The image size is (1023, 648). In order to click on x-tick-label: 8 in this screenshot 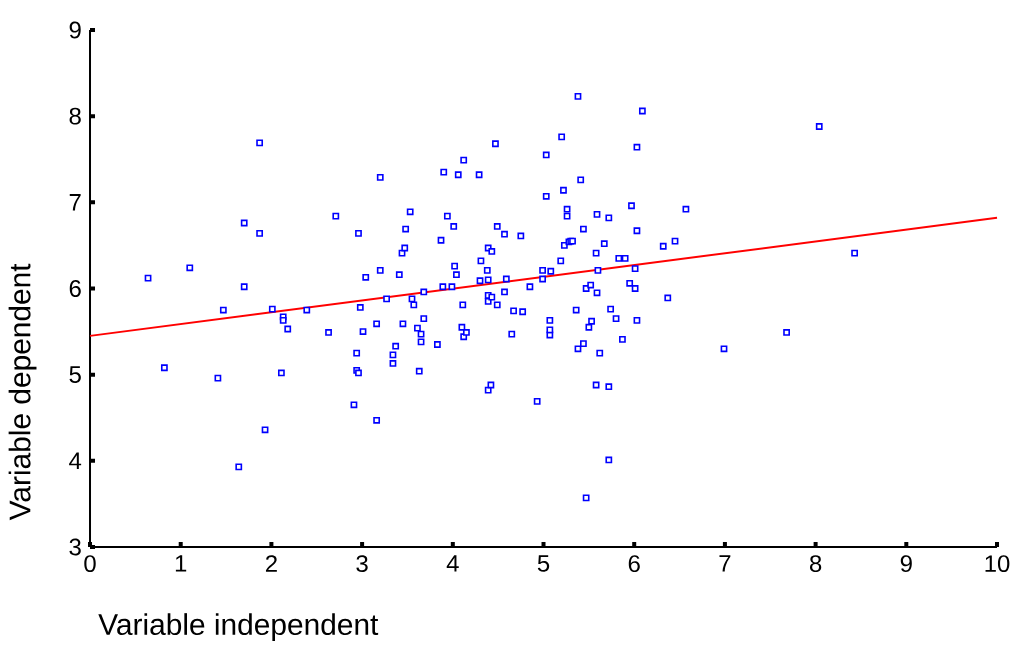, I will do `click(815, 564)`.